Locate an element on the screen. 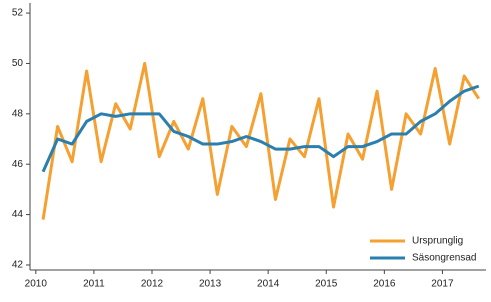 The width and height of the screenshot is (491, 302). x-tick-label: 2015 is located at coordinates (326, 284).